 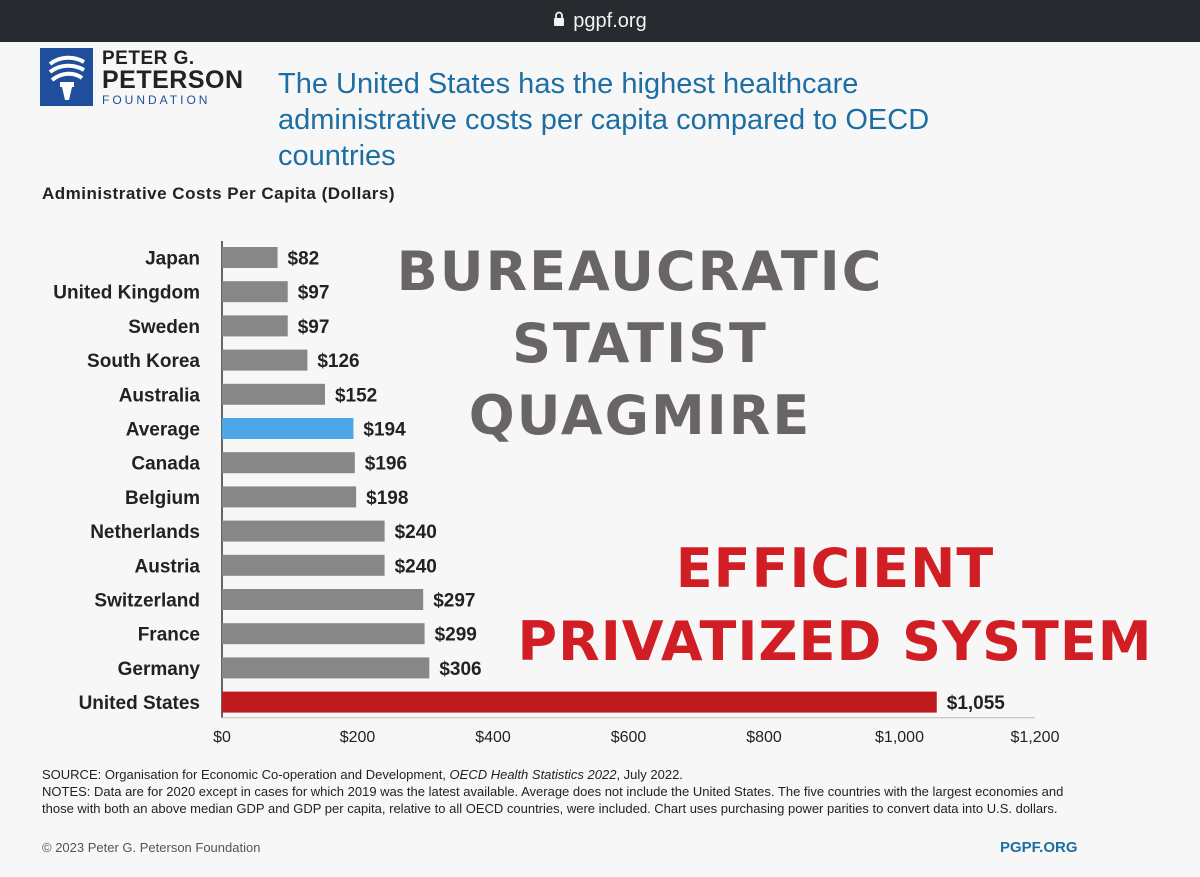 What do you see at coordinates (386, 464) in the screenshot?
I see `data-label: $196` at bounding box center [386, 464].